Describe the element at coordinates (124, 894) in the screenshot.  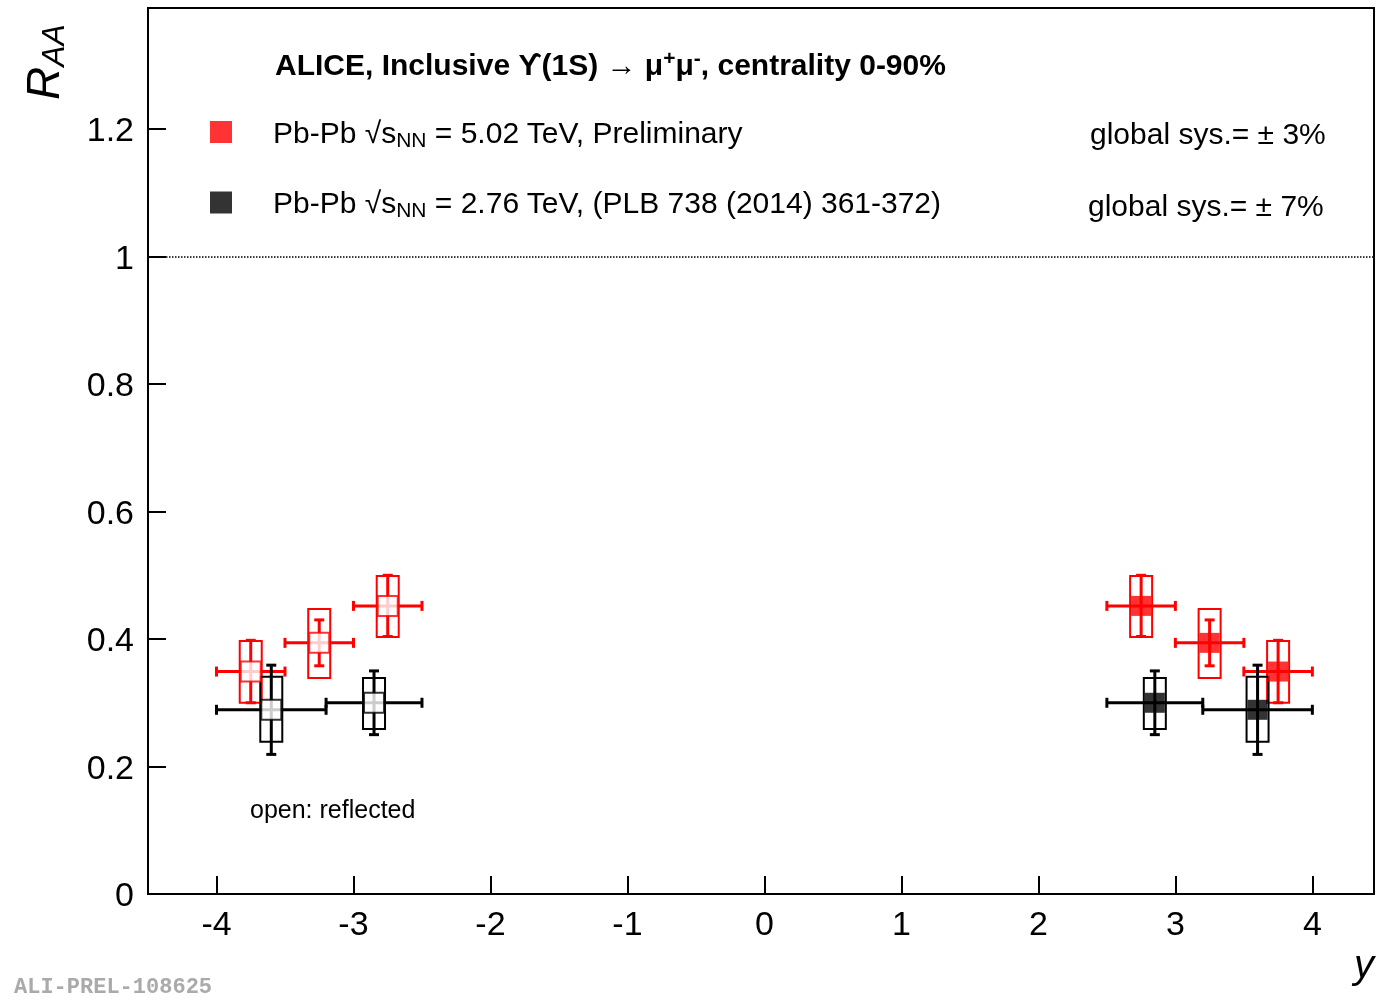
I see `y-tick-label: 0` at that location.